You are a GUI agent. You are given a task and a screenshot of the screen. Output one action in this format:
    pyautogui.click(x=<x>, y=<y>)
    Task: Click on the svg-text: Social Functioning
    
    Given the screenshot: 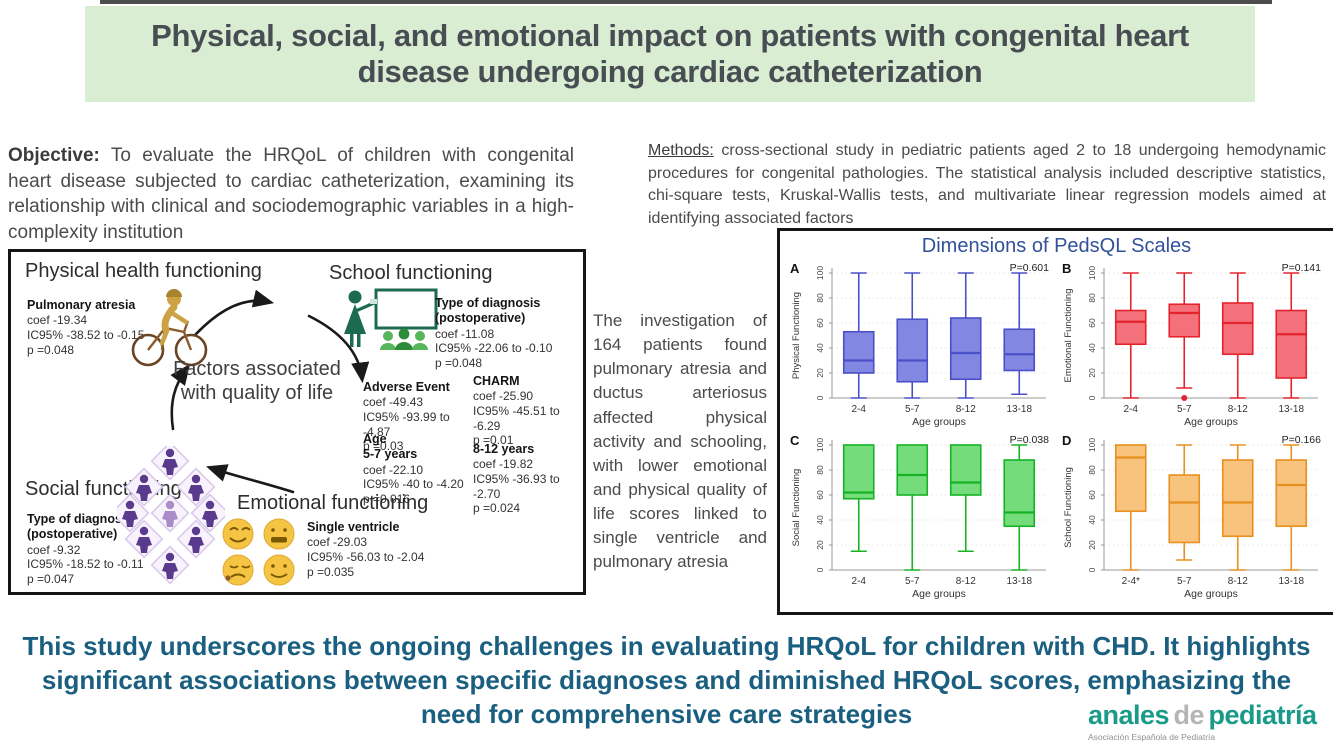 What is the action you would take?
    pyautogui.click(x=796, y=508)
    